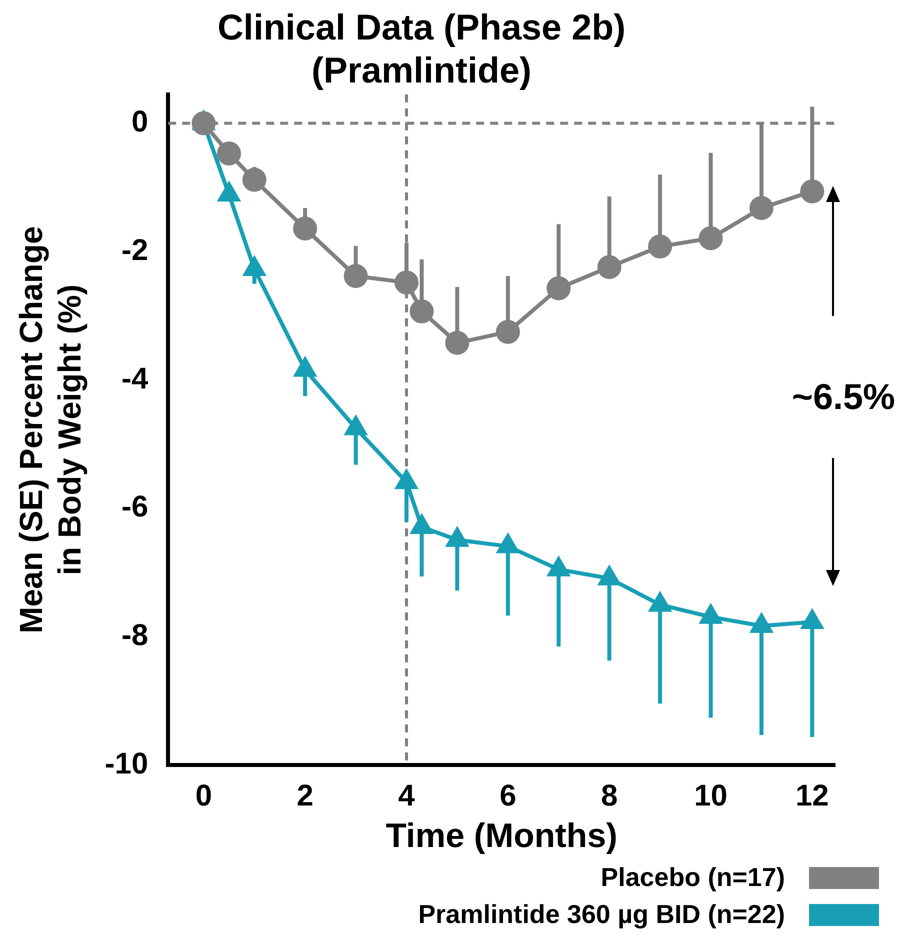  What do you see at coordinates (134, 635) in the screenshot?
I see `y-tick-label: -8` at bounding box center [134, 635].